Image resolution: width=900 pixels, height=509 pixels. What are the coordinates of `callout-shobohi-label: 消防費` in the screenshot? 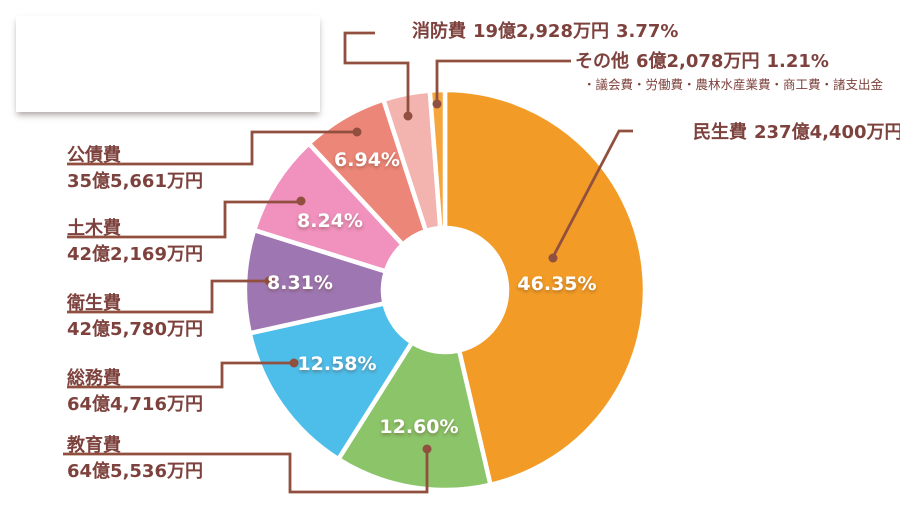 It's located at (439, 31).